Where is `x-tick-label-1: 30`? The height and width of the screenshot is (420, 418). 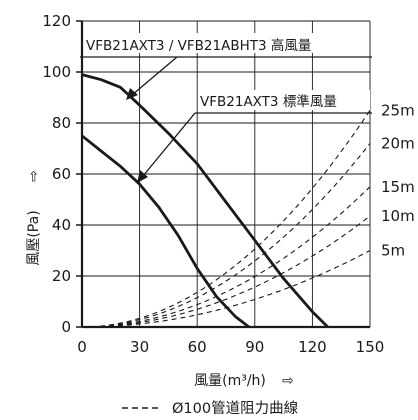
x-tick-label-1: 30 is located at coordinates (139, 347).